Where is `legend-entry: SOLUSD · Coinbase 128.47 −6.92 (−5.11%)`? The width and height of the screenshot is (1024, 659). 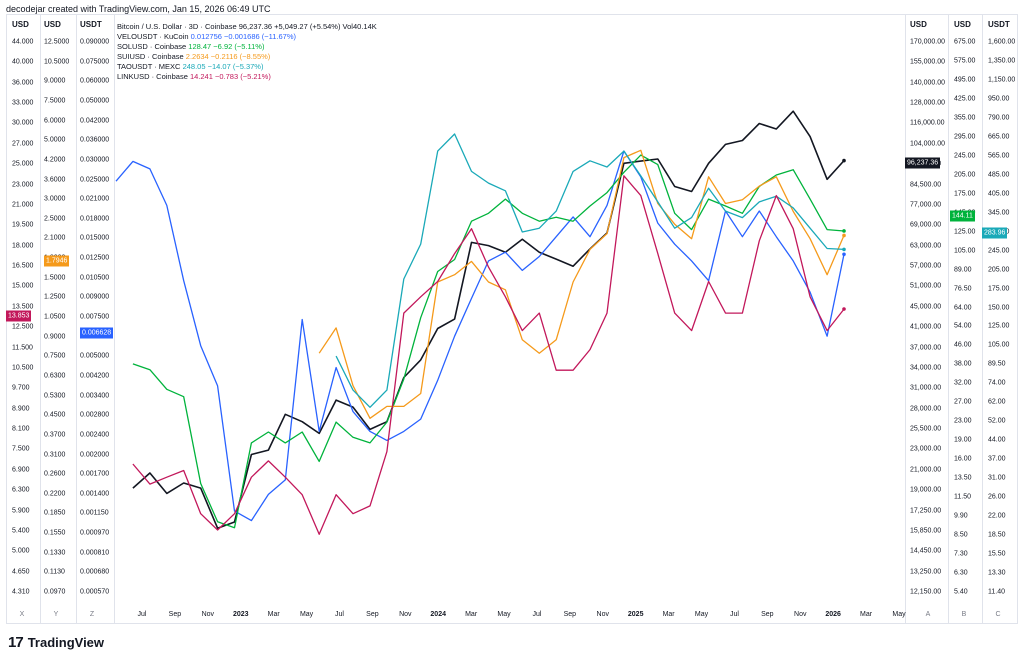
legend-entry: SOLUSD · Coinbase 128.47 −6.92 (−5.11%) is located at coordinates (247, 47).